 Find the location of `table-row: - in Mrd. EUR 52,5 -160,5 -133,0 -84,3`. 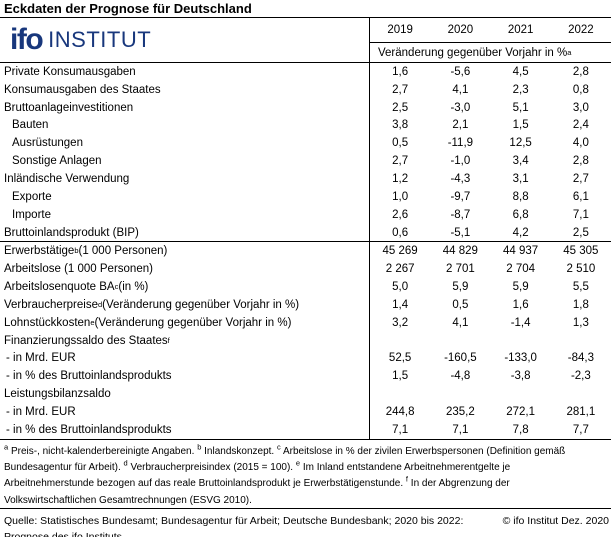

table-row: - in Mrd. EUR 52,5 -160,5 -133,0 -84,3 is located at coordinates (305, 358).